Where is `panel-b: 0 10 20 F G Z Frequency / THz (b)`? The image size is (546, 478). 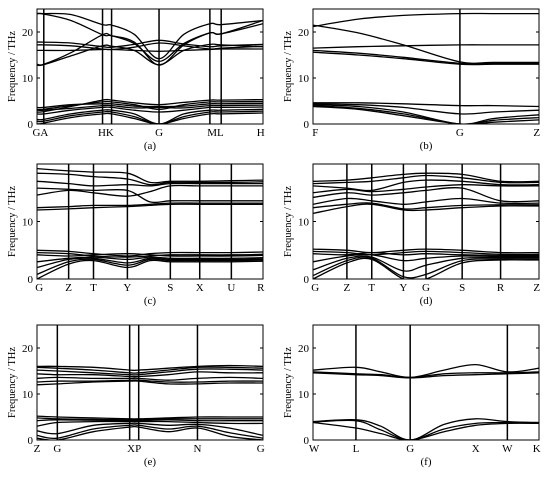 panel-b: 0 10 20 F G Z Frequency / THz (b) is located at coordinates (411, 80).